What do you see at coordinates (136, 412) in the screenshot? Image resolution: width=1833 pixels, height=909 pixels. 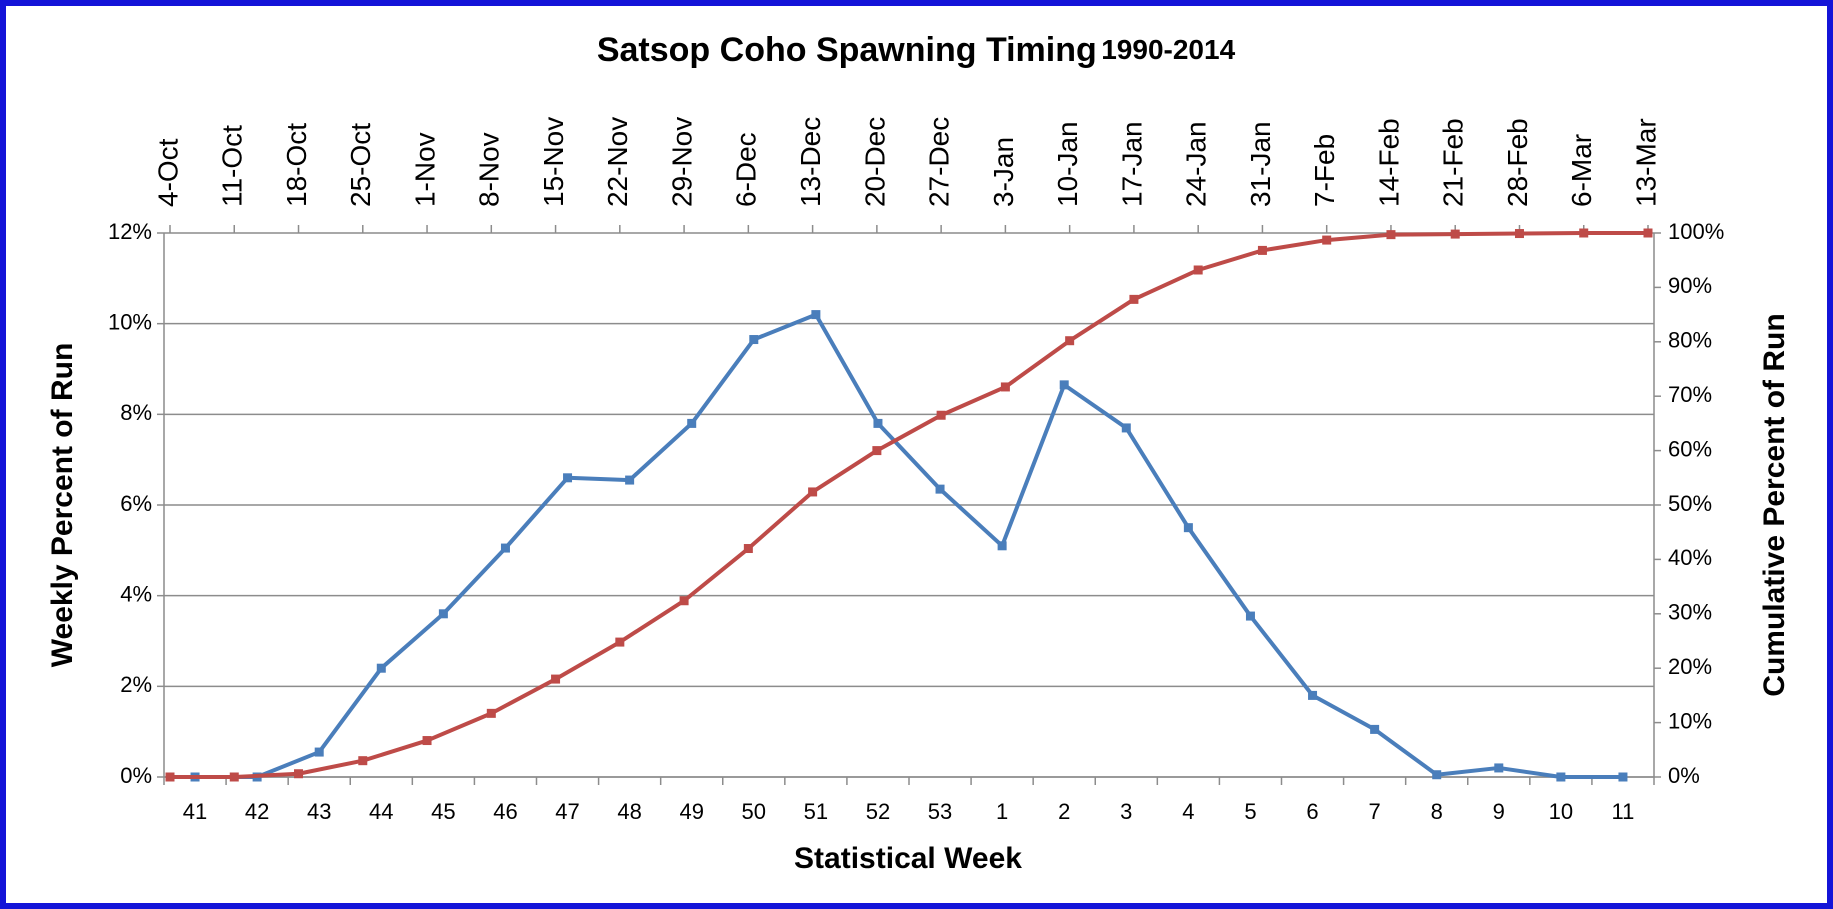 I see `y-tick-label: 8%` at bounding box center [136, 412].